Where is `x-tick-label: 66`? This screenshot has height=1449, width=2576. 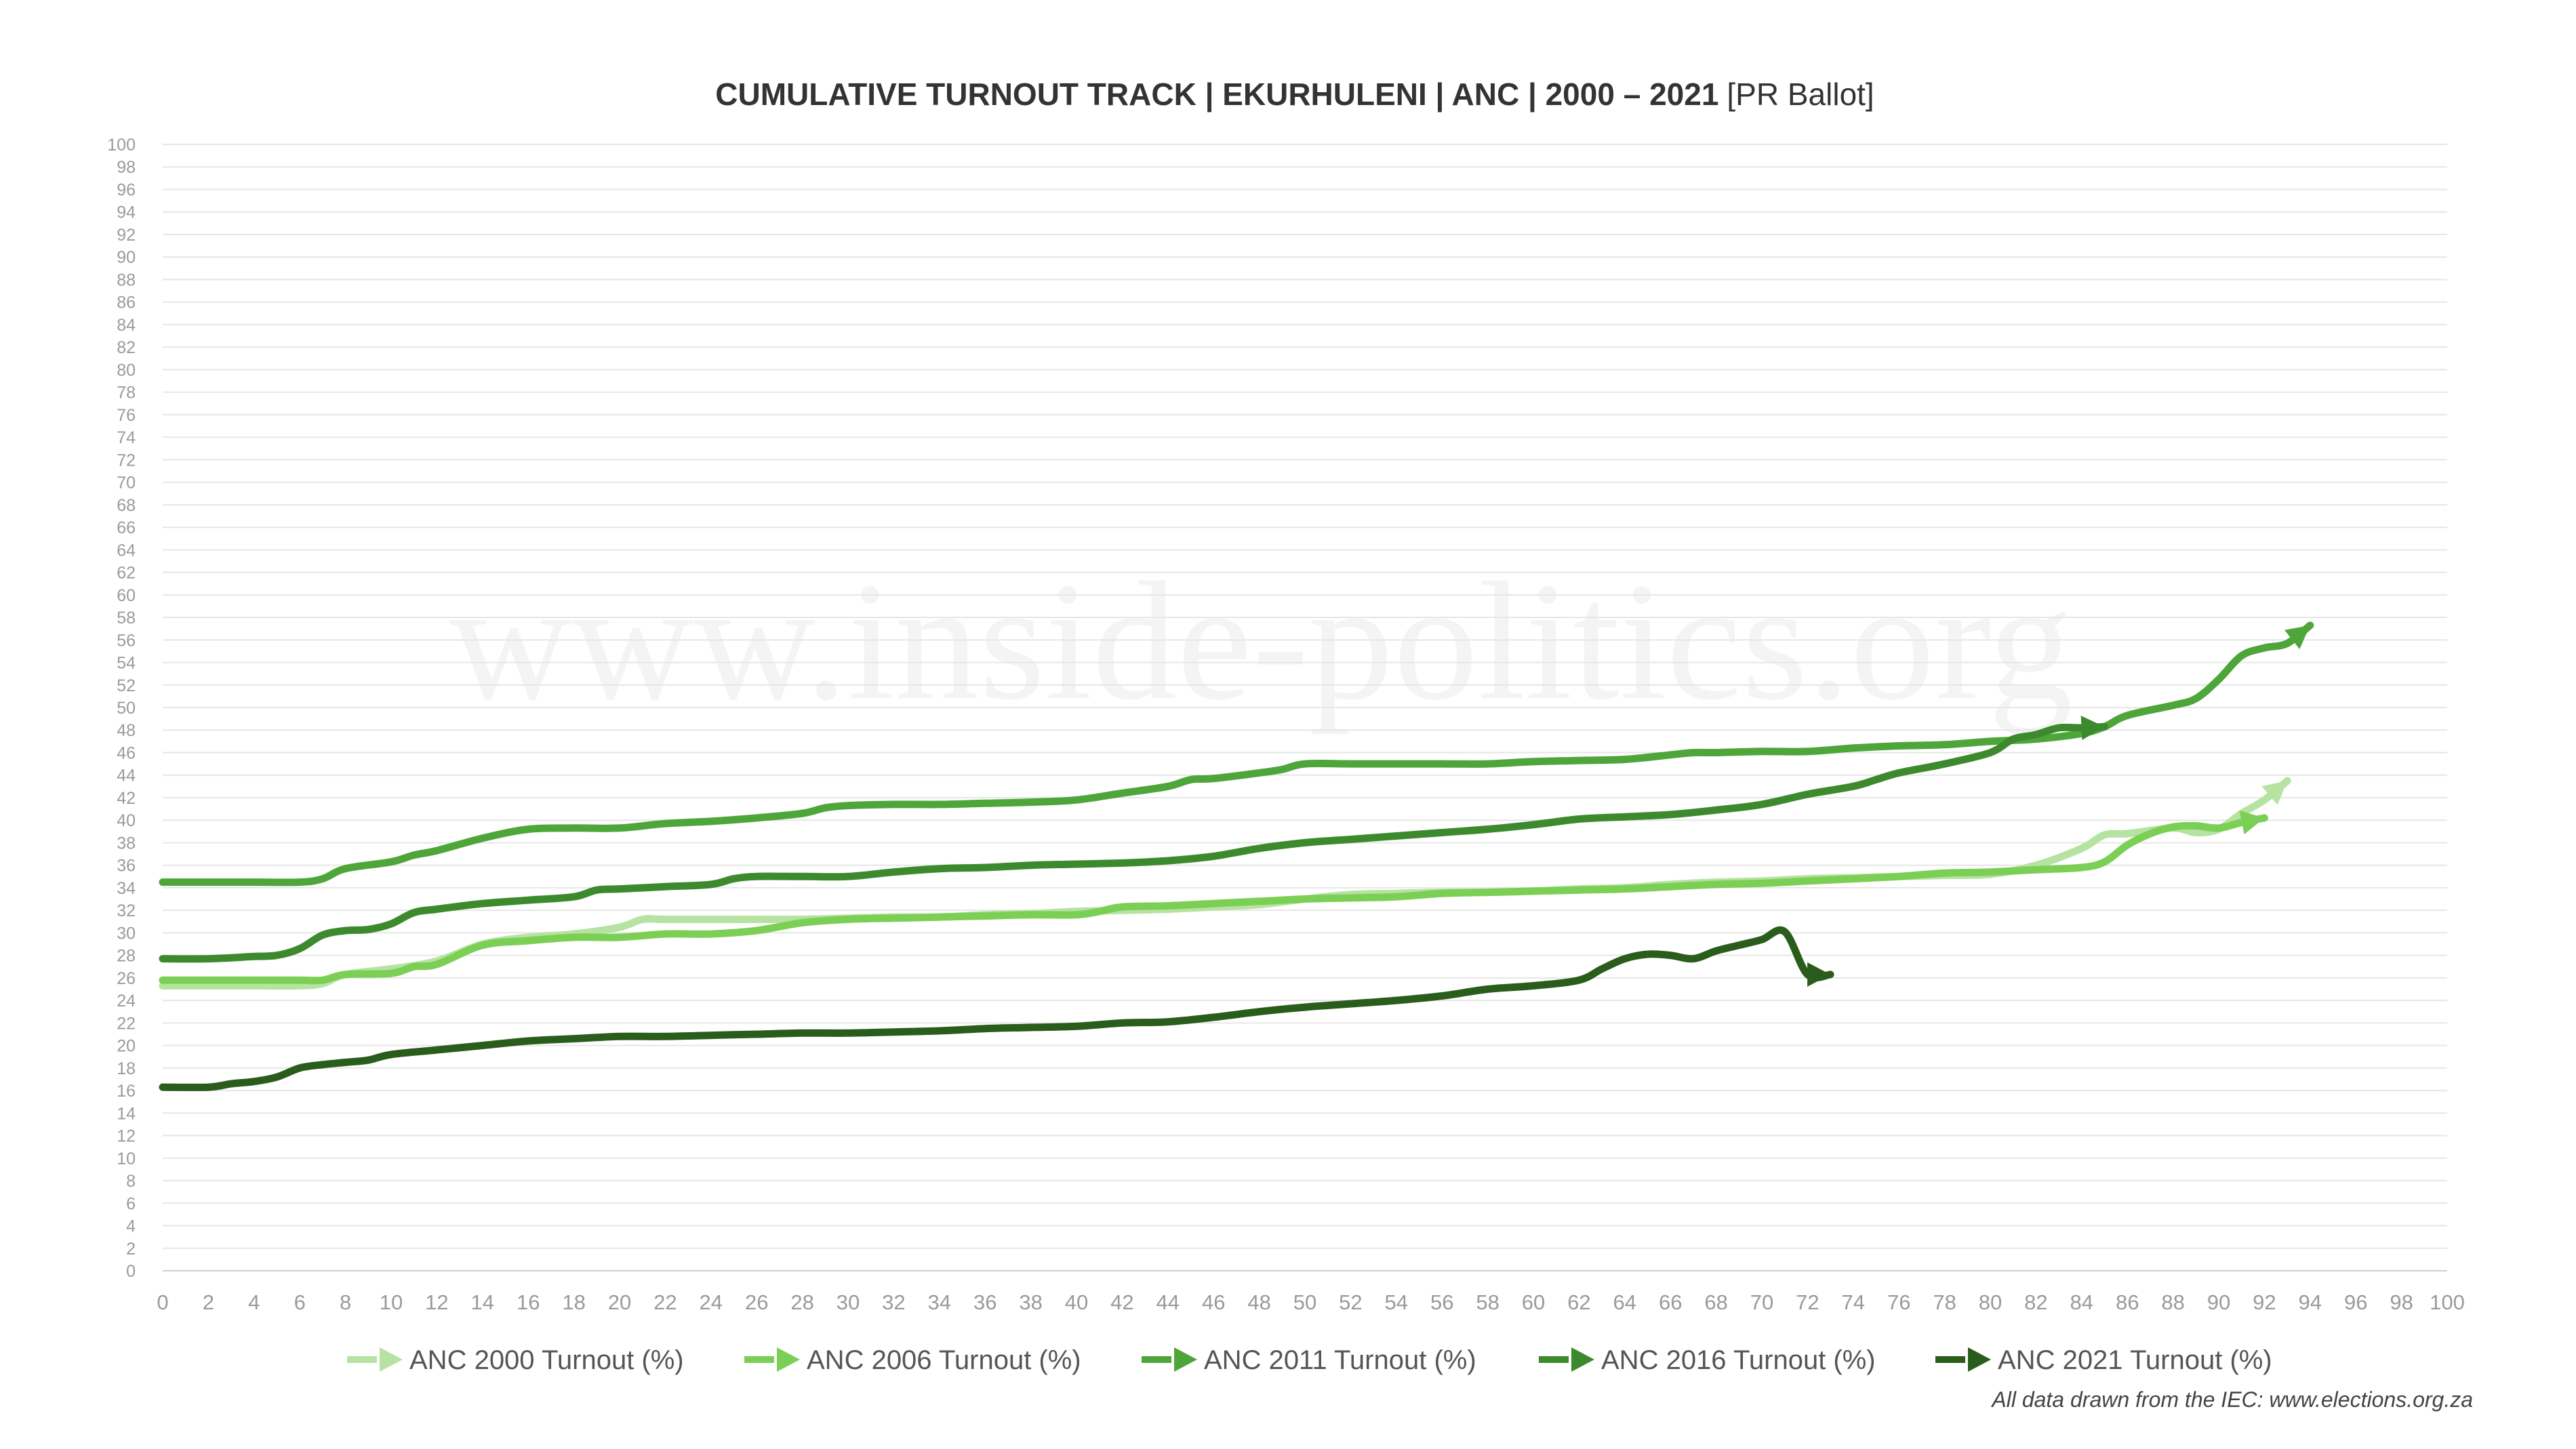
x-tick-label: 66 is located at coordinates (1670, 1302).